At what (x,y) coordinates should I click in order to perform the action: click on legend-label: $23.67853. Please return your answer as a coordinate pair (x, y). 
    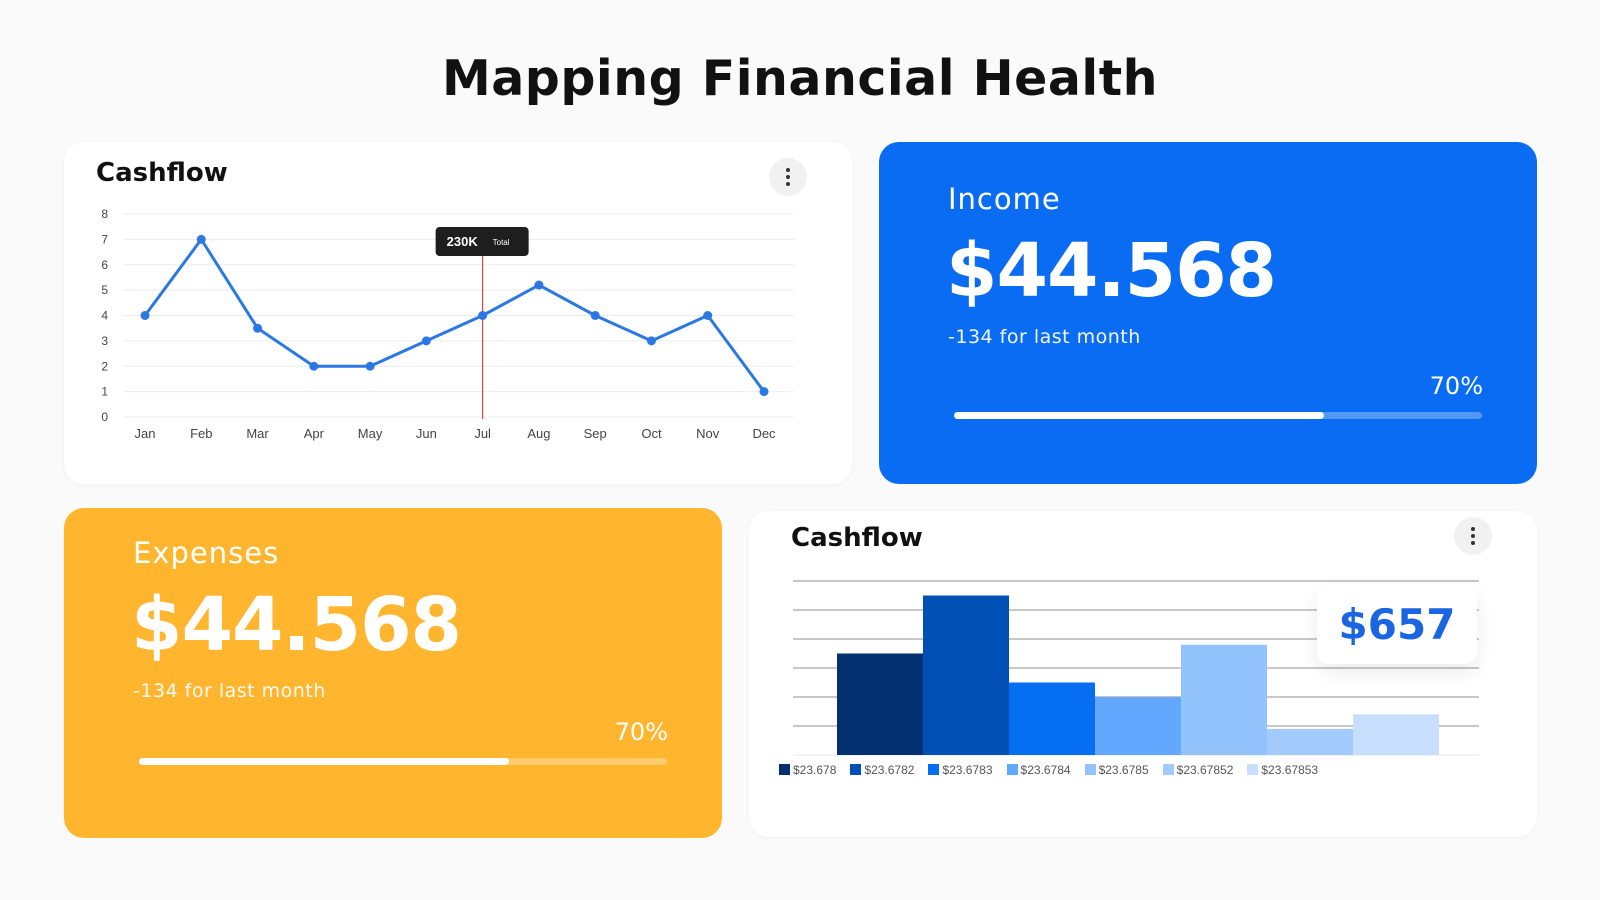
    Looking at the image, I should click on (1290, 770).